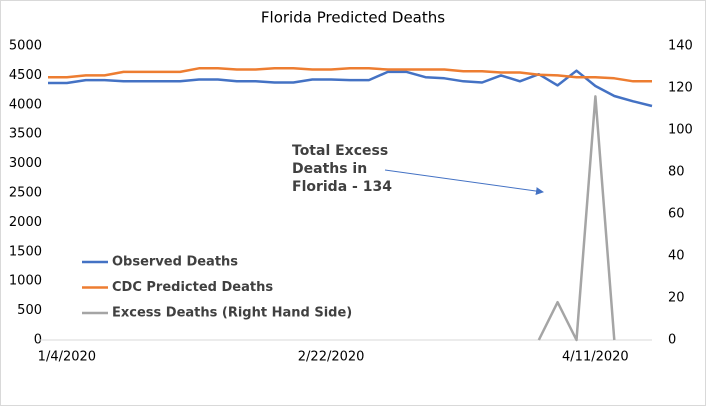 This screenshot has width=706, height=406. I want to click on annotation-arrow, so click(464, 182).